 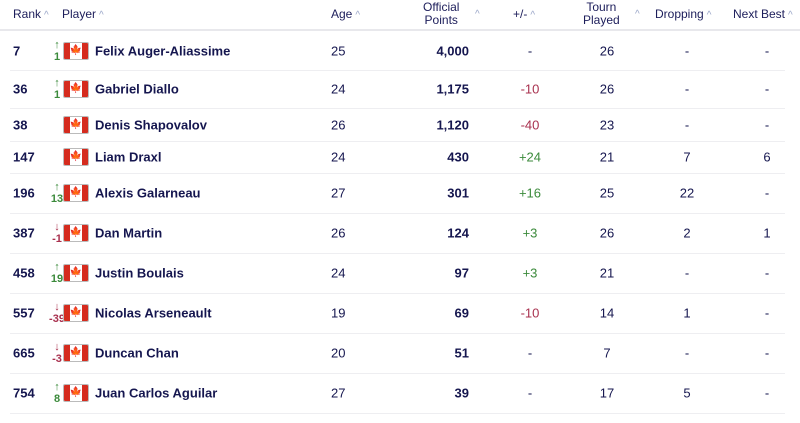 I want to click on table-row: 147 🍁 Liam Draxl 24 430 +24 21 7 6, so click(x=397, y=157).